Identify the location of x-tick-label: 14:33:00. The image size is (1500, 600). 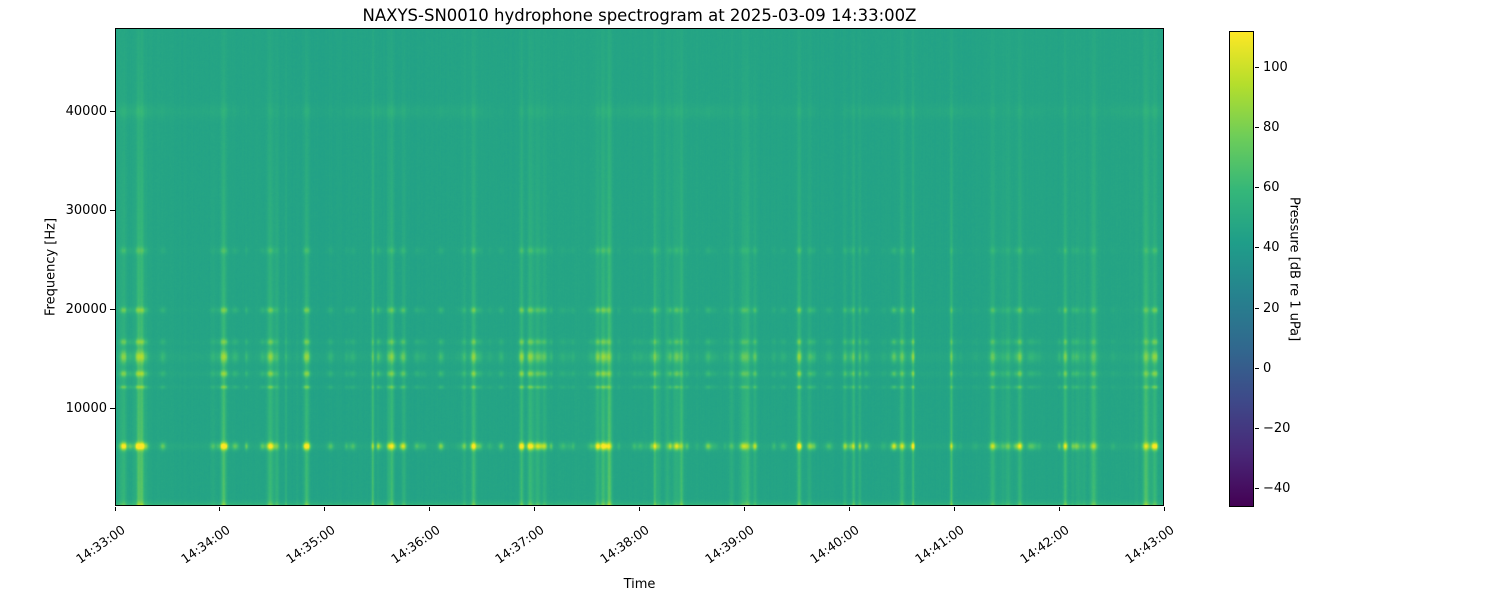
(100, 544).